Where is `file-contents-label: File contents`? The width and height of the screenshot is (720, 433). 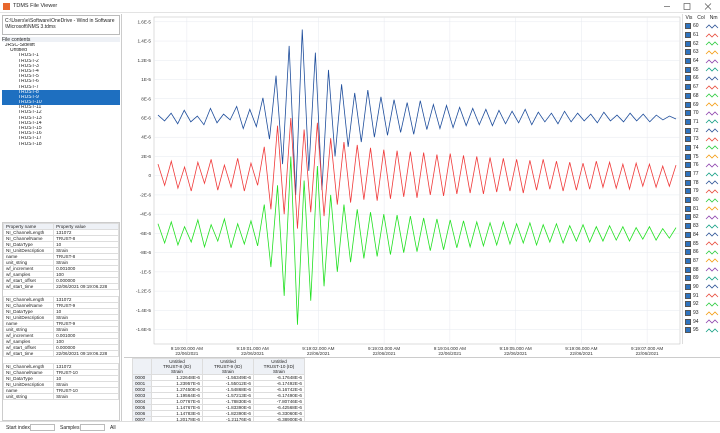
file-contents-label: File contents is located at coordinates (61, 40).